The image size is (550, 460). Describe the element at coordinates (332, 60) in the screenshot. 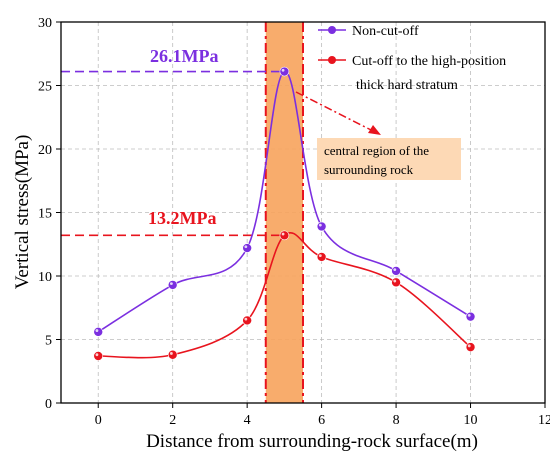

I see `legend-swatch-marker-cutoff` at that location.